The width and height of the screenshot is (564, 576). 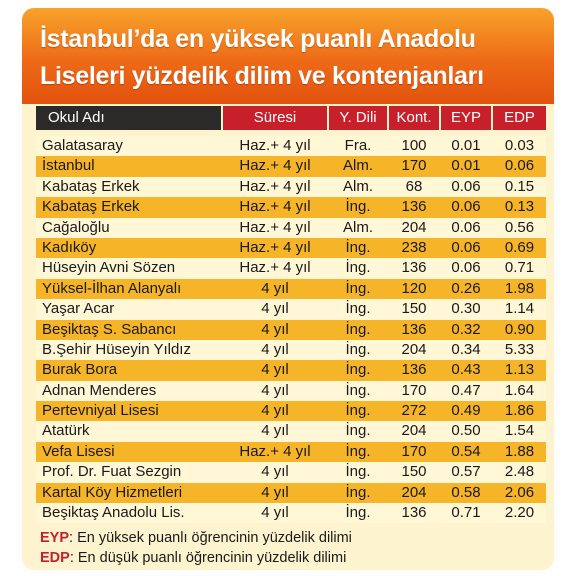 What do you see at coordinates (414, 118) in the screenshot?
I see `header-quota: Kont.` at bounding box center [414, 118].